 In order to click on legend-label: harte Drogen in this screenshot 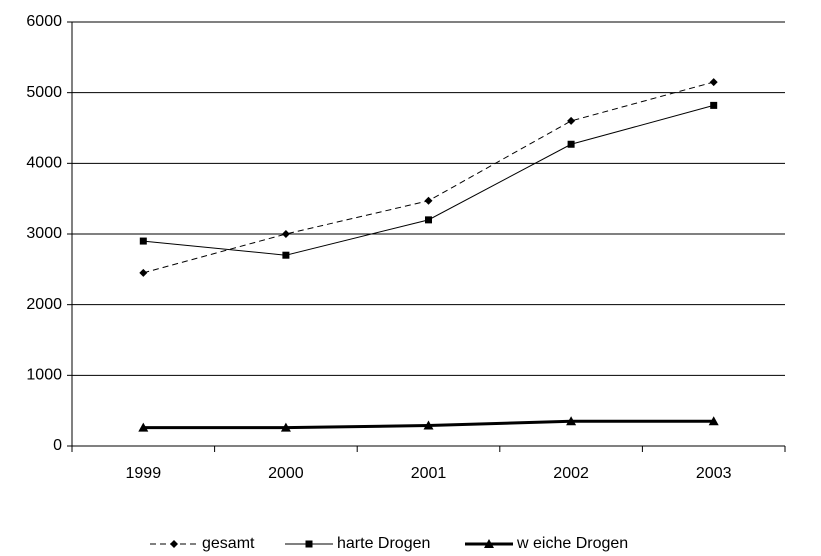, I will do `click(383, 543)`.